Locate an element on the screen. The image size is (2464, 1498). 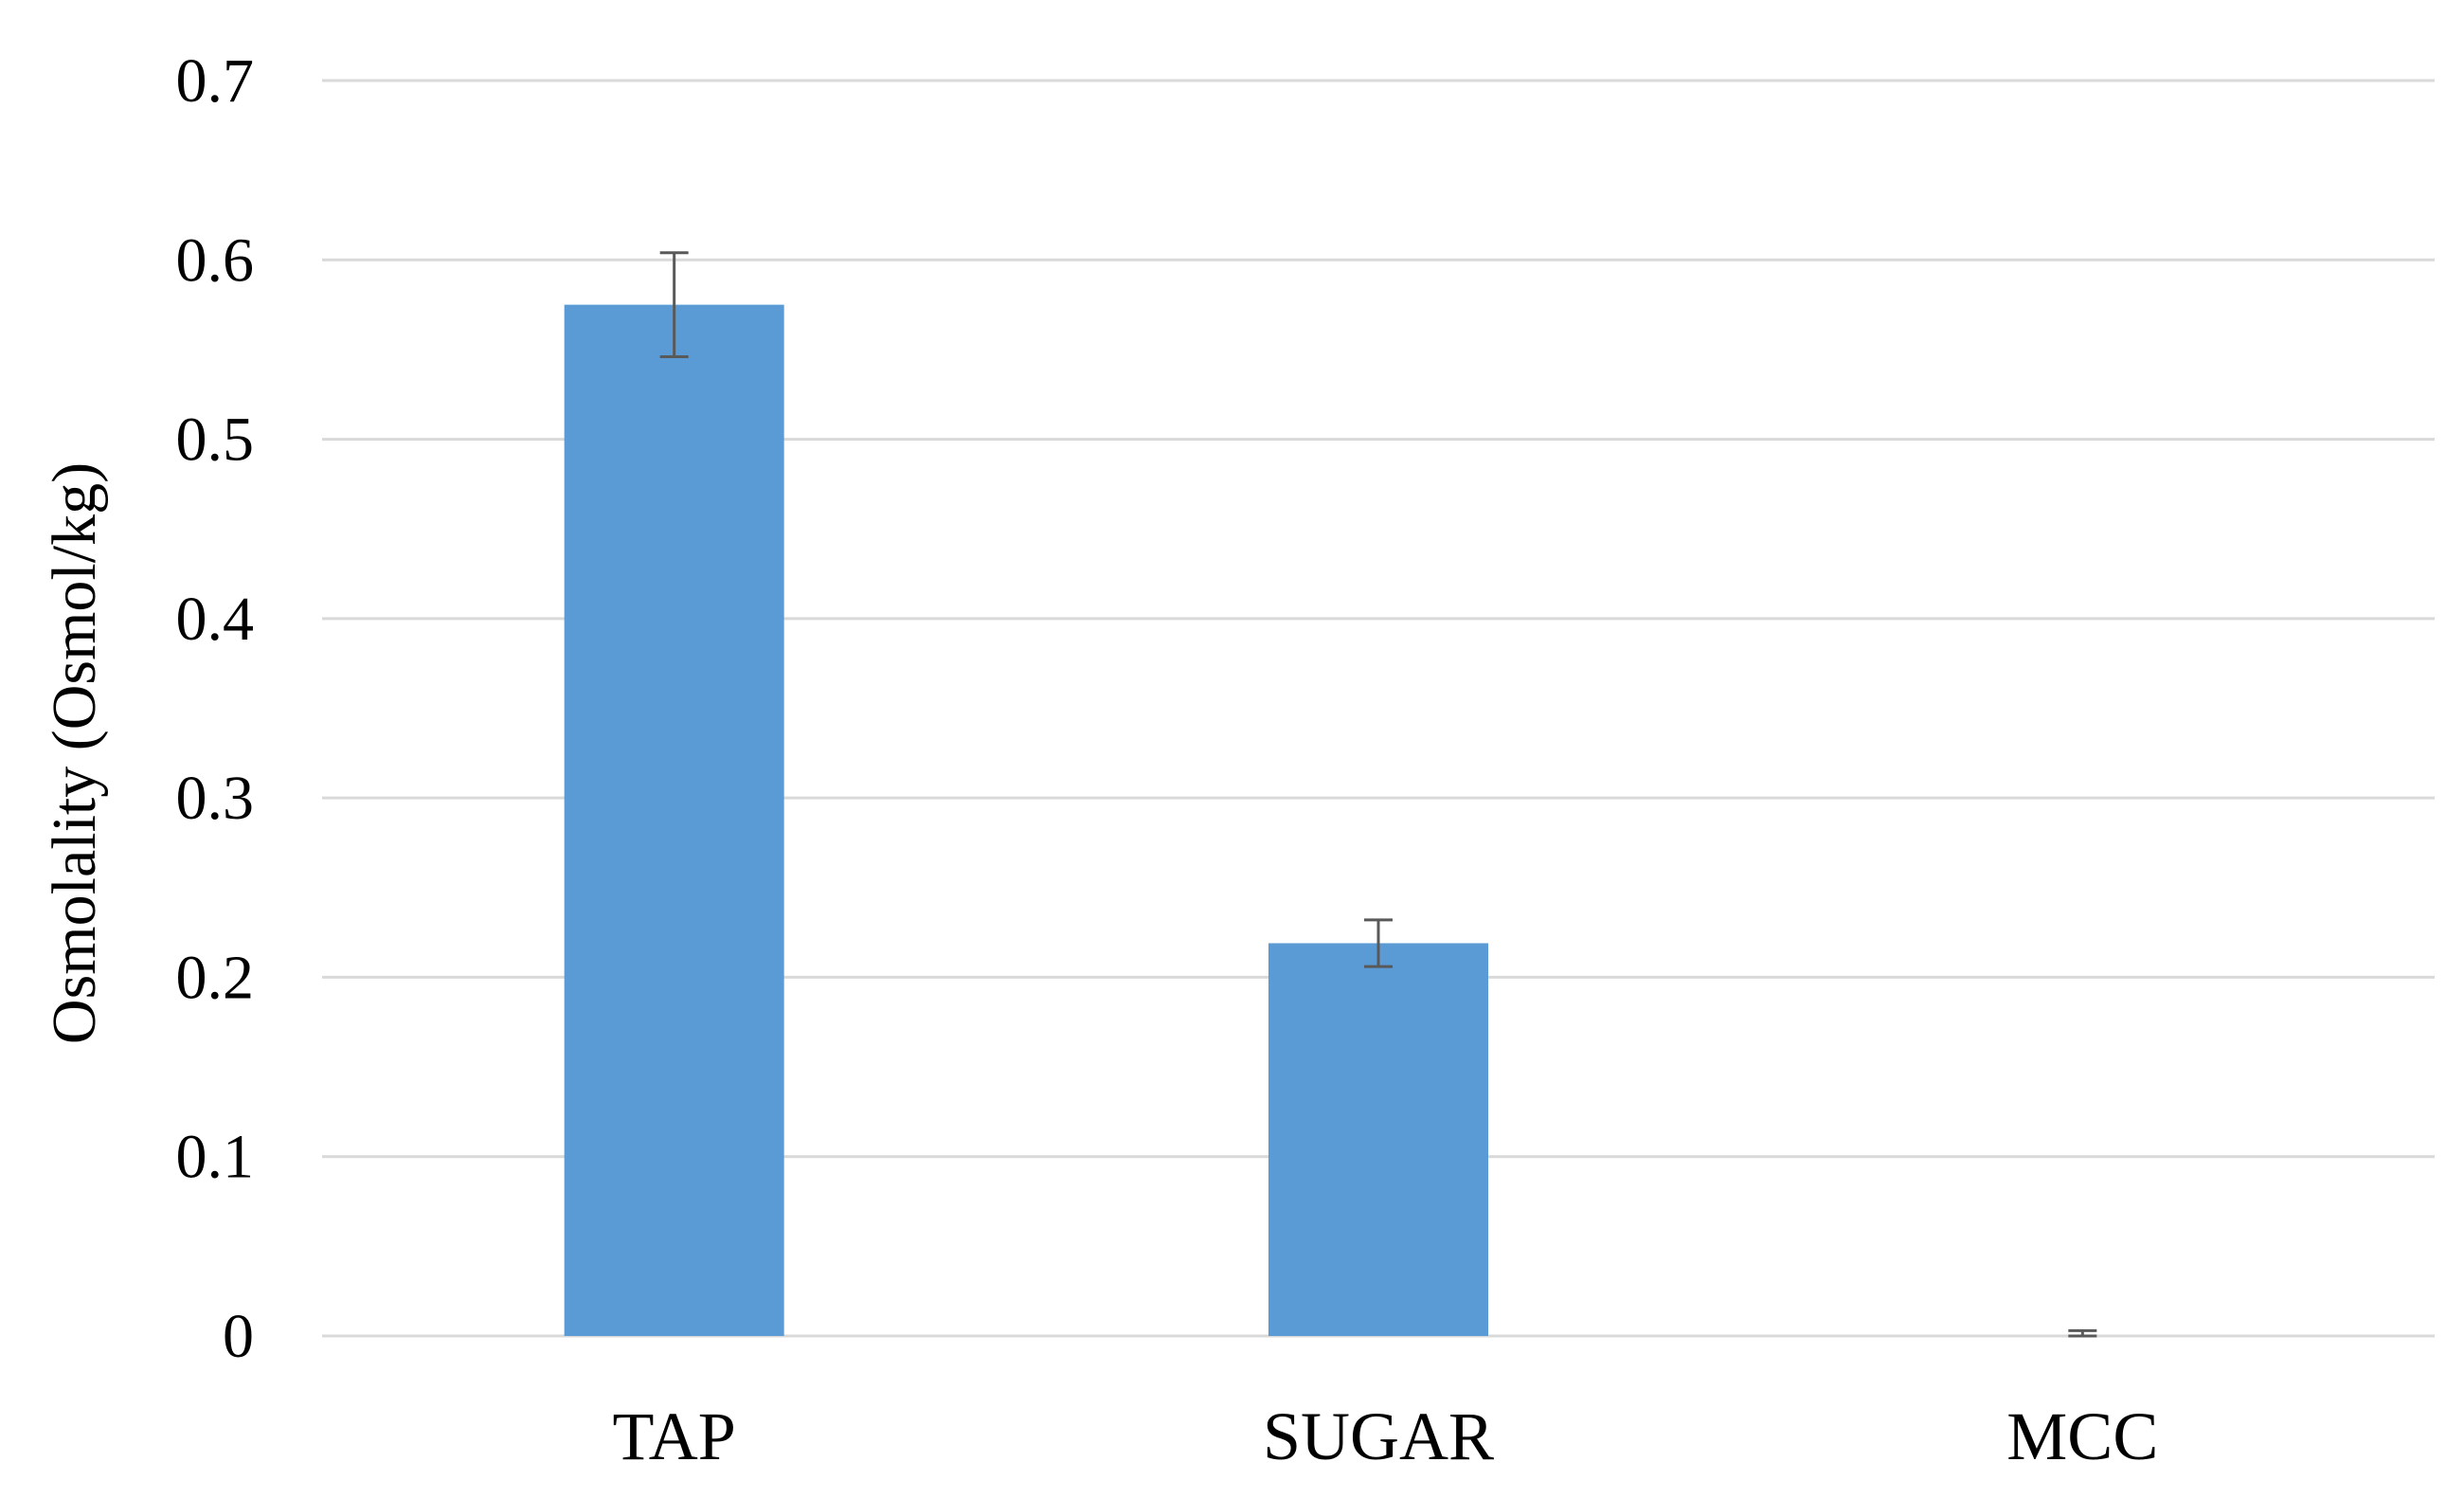
y-tick-label: 0.6 is located at coordinates (215, 260).